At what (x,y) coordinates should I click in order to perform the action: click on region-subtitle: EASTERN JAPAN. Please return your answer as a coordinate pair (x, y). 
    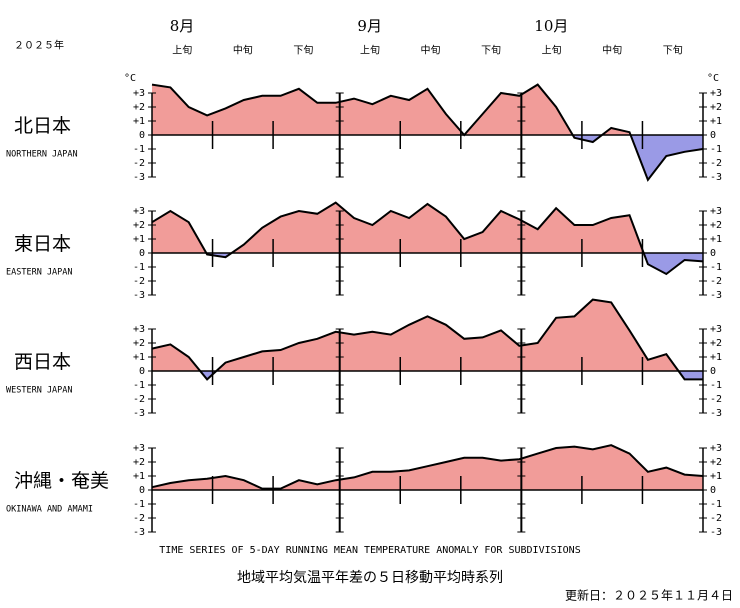
    Looking at the image, I should click on (39, 273).